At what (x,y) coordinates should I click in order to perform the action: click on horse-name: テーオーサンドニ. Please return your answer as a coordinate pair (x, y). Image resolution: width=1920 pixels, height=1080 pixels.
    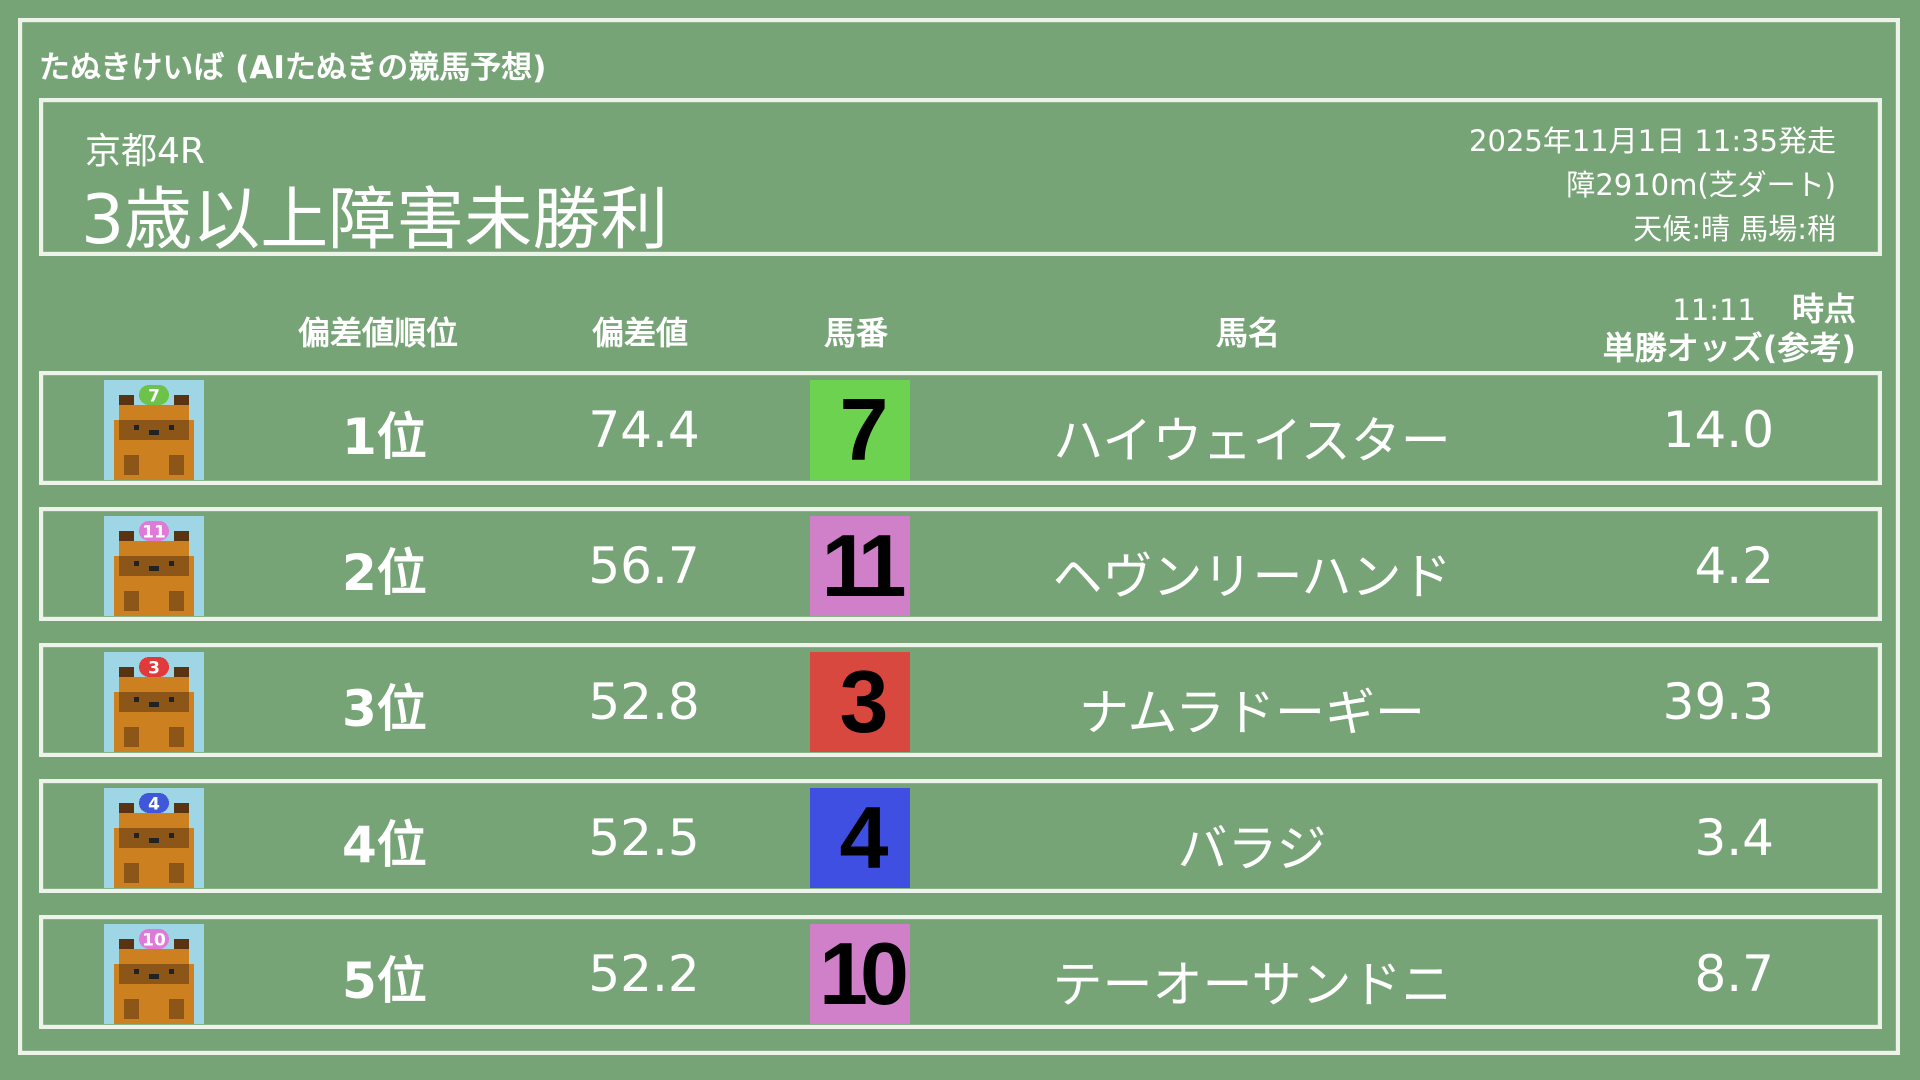
    Looking at the image, I should click on (1252, 985).